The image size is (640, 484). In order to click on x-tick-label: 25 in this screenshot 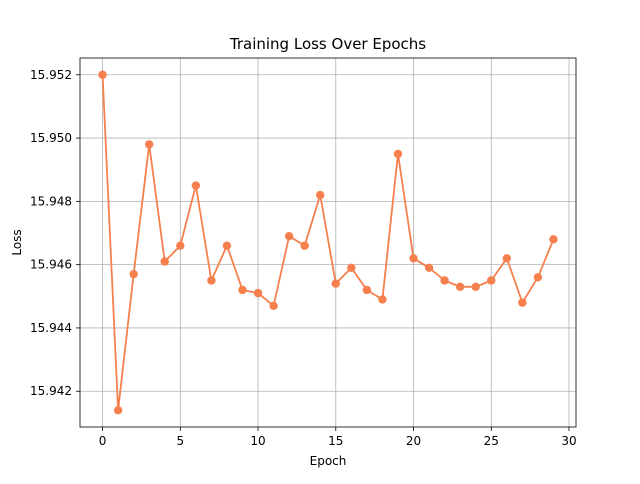, I will do `click(491, 441)`.